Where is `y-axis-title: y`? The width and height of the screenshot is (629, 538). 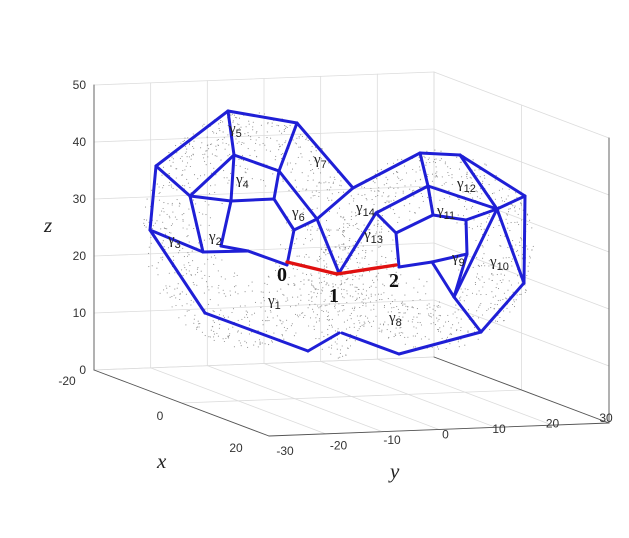
y-axis-title: y is located at coordinates (394, 471).